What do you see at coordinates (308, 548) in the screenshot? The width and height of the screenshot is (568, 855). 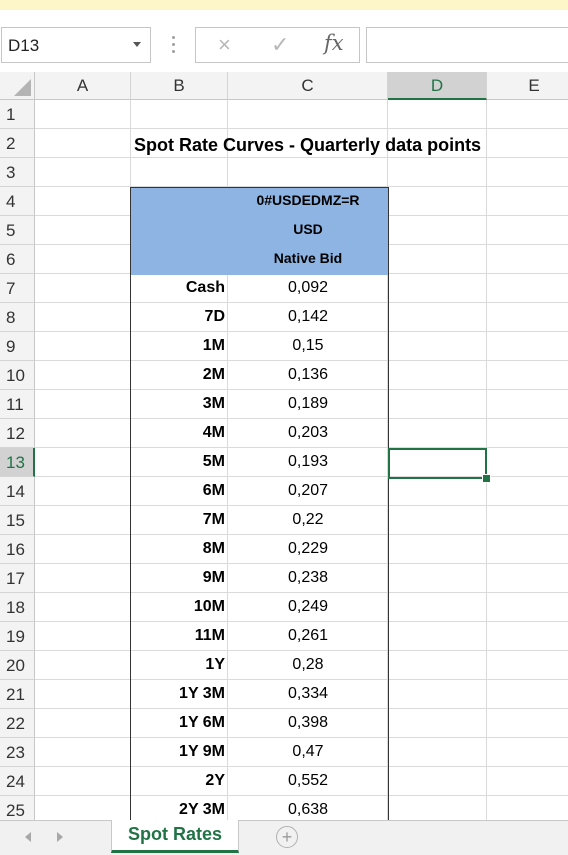 I see `rate-cell: 0,229` at bounding box center [308, 548].